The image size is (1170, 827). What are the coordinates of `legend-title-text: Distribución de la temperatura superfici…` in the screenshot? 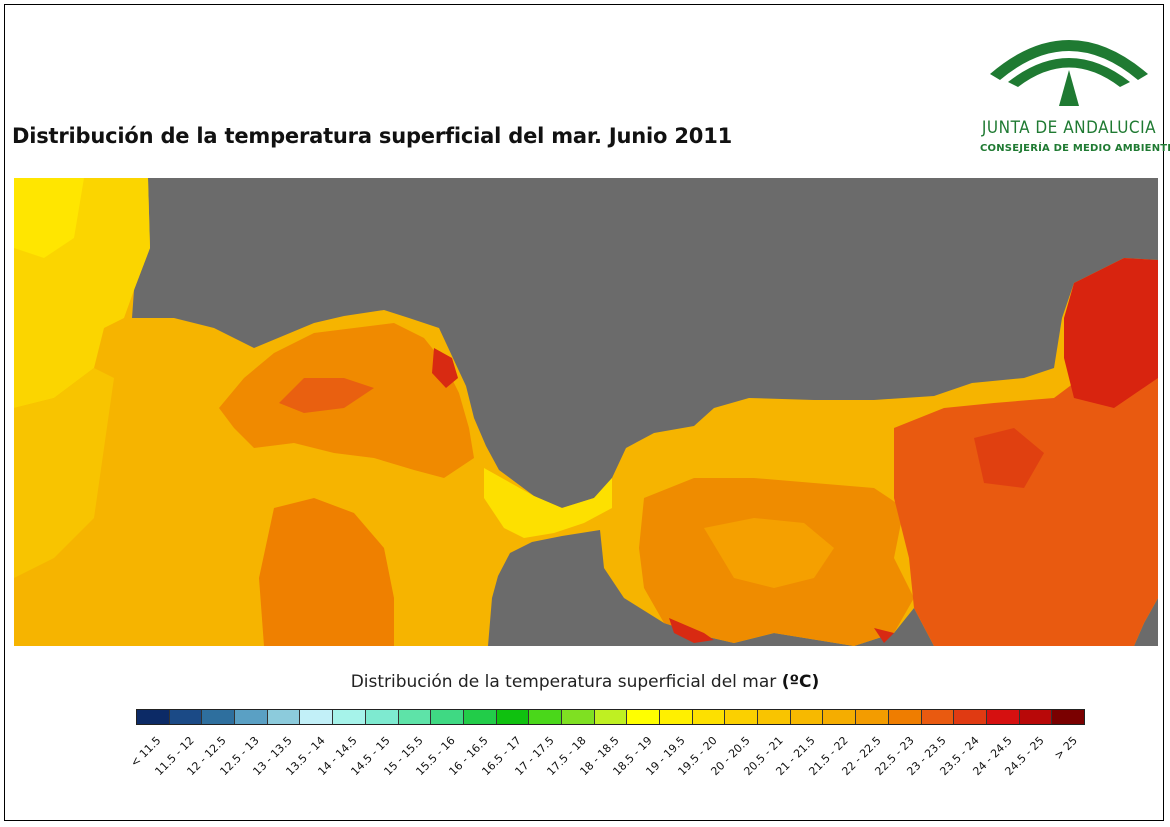 It's located at (563, 682).